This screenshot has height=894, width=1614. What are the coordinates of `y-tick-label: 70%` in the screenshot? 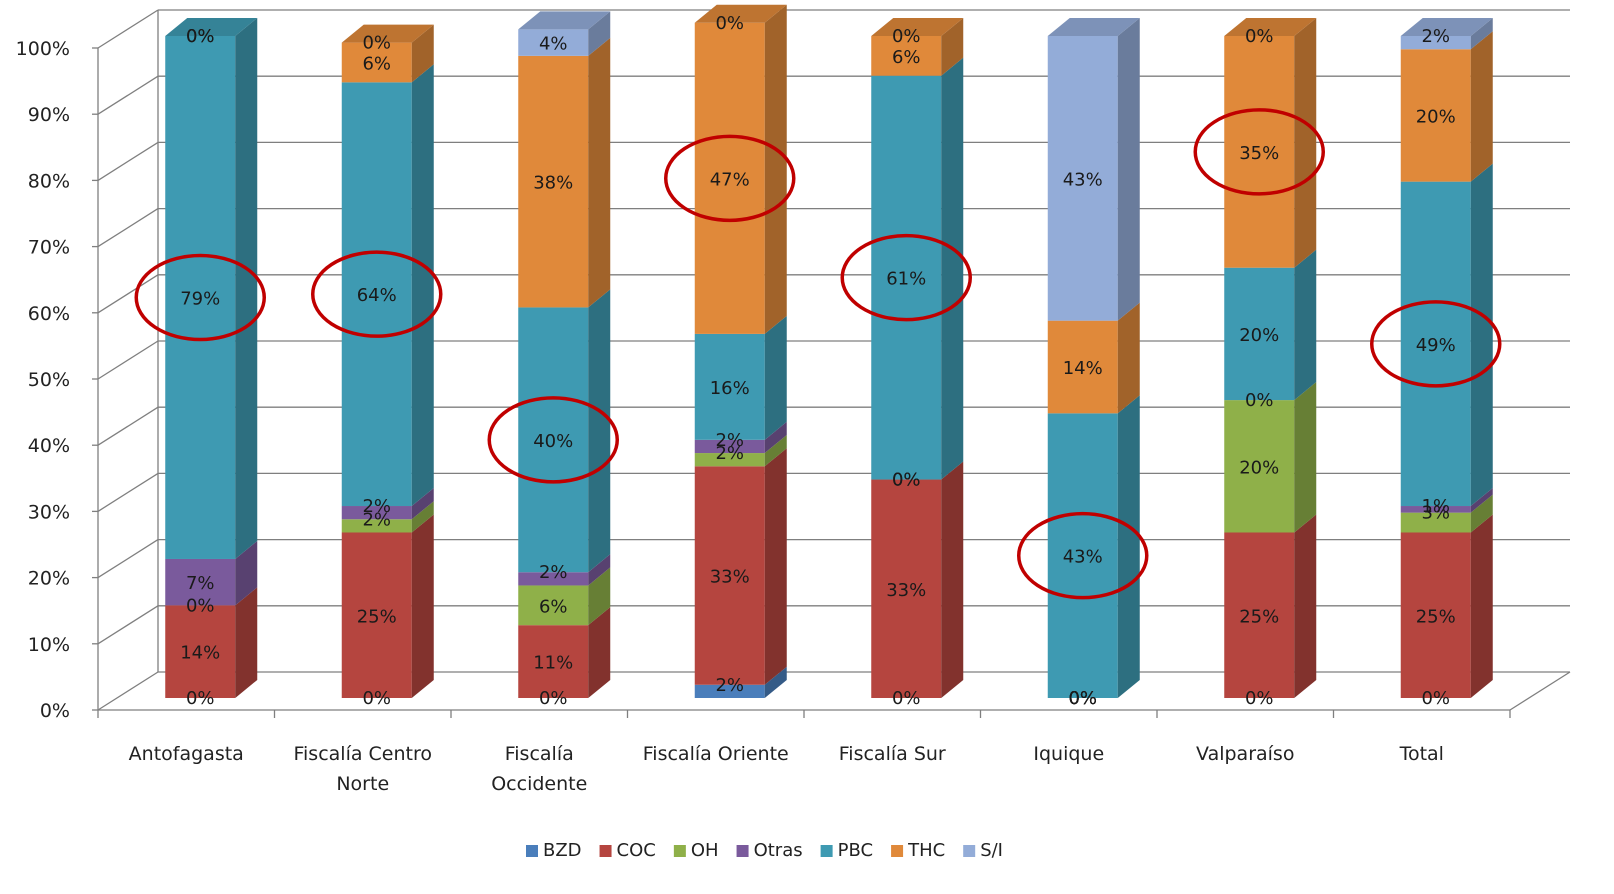 It's located at (49, 248).